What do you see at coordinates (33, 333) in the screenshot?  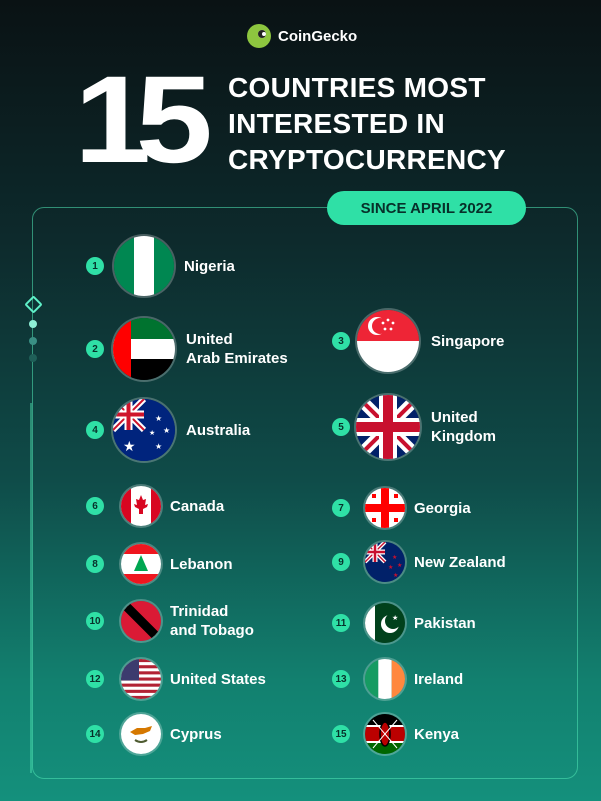 I see `page-indicator` at bounding box center [33, 333].